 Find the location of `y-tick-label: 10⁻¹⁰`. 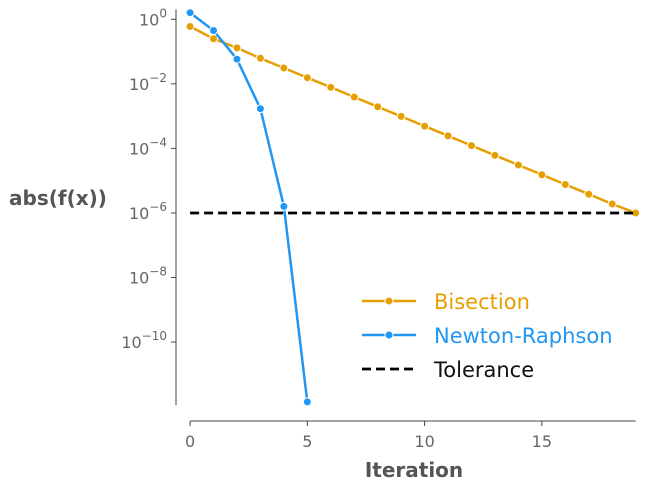

y-tick-label: 10⁻¹⁰ is located at coordinates (144, 340).